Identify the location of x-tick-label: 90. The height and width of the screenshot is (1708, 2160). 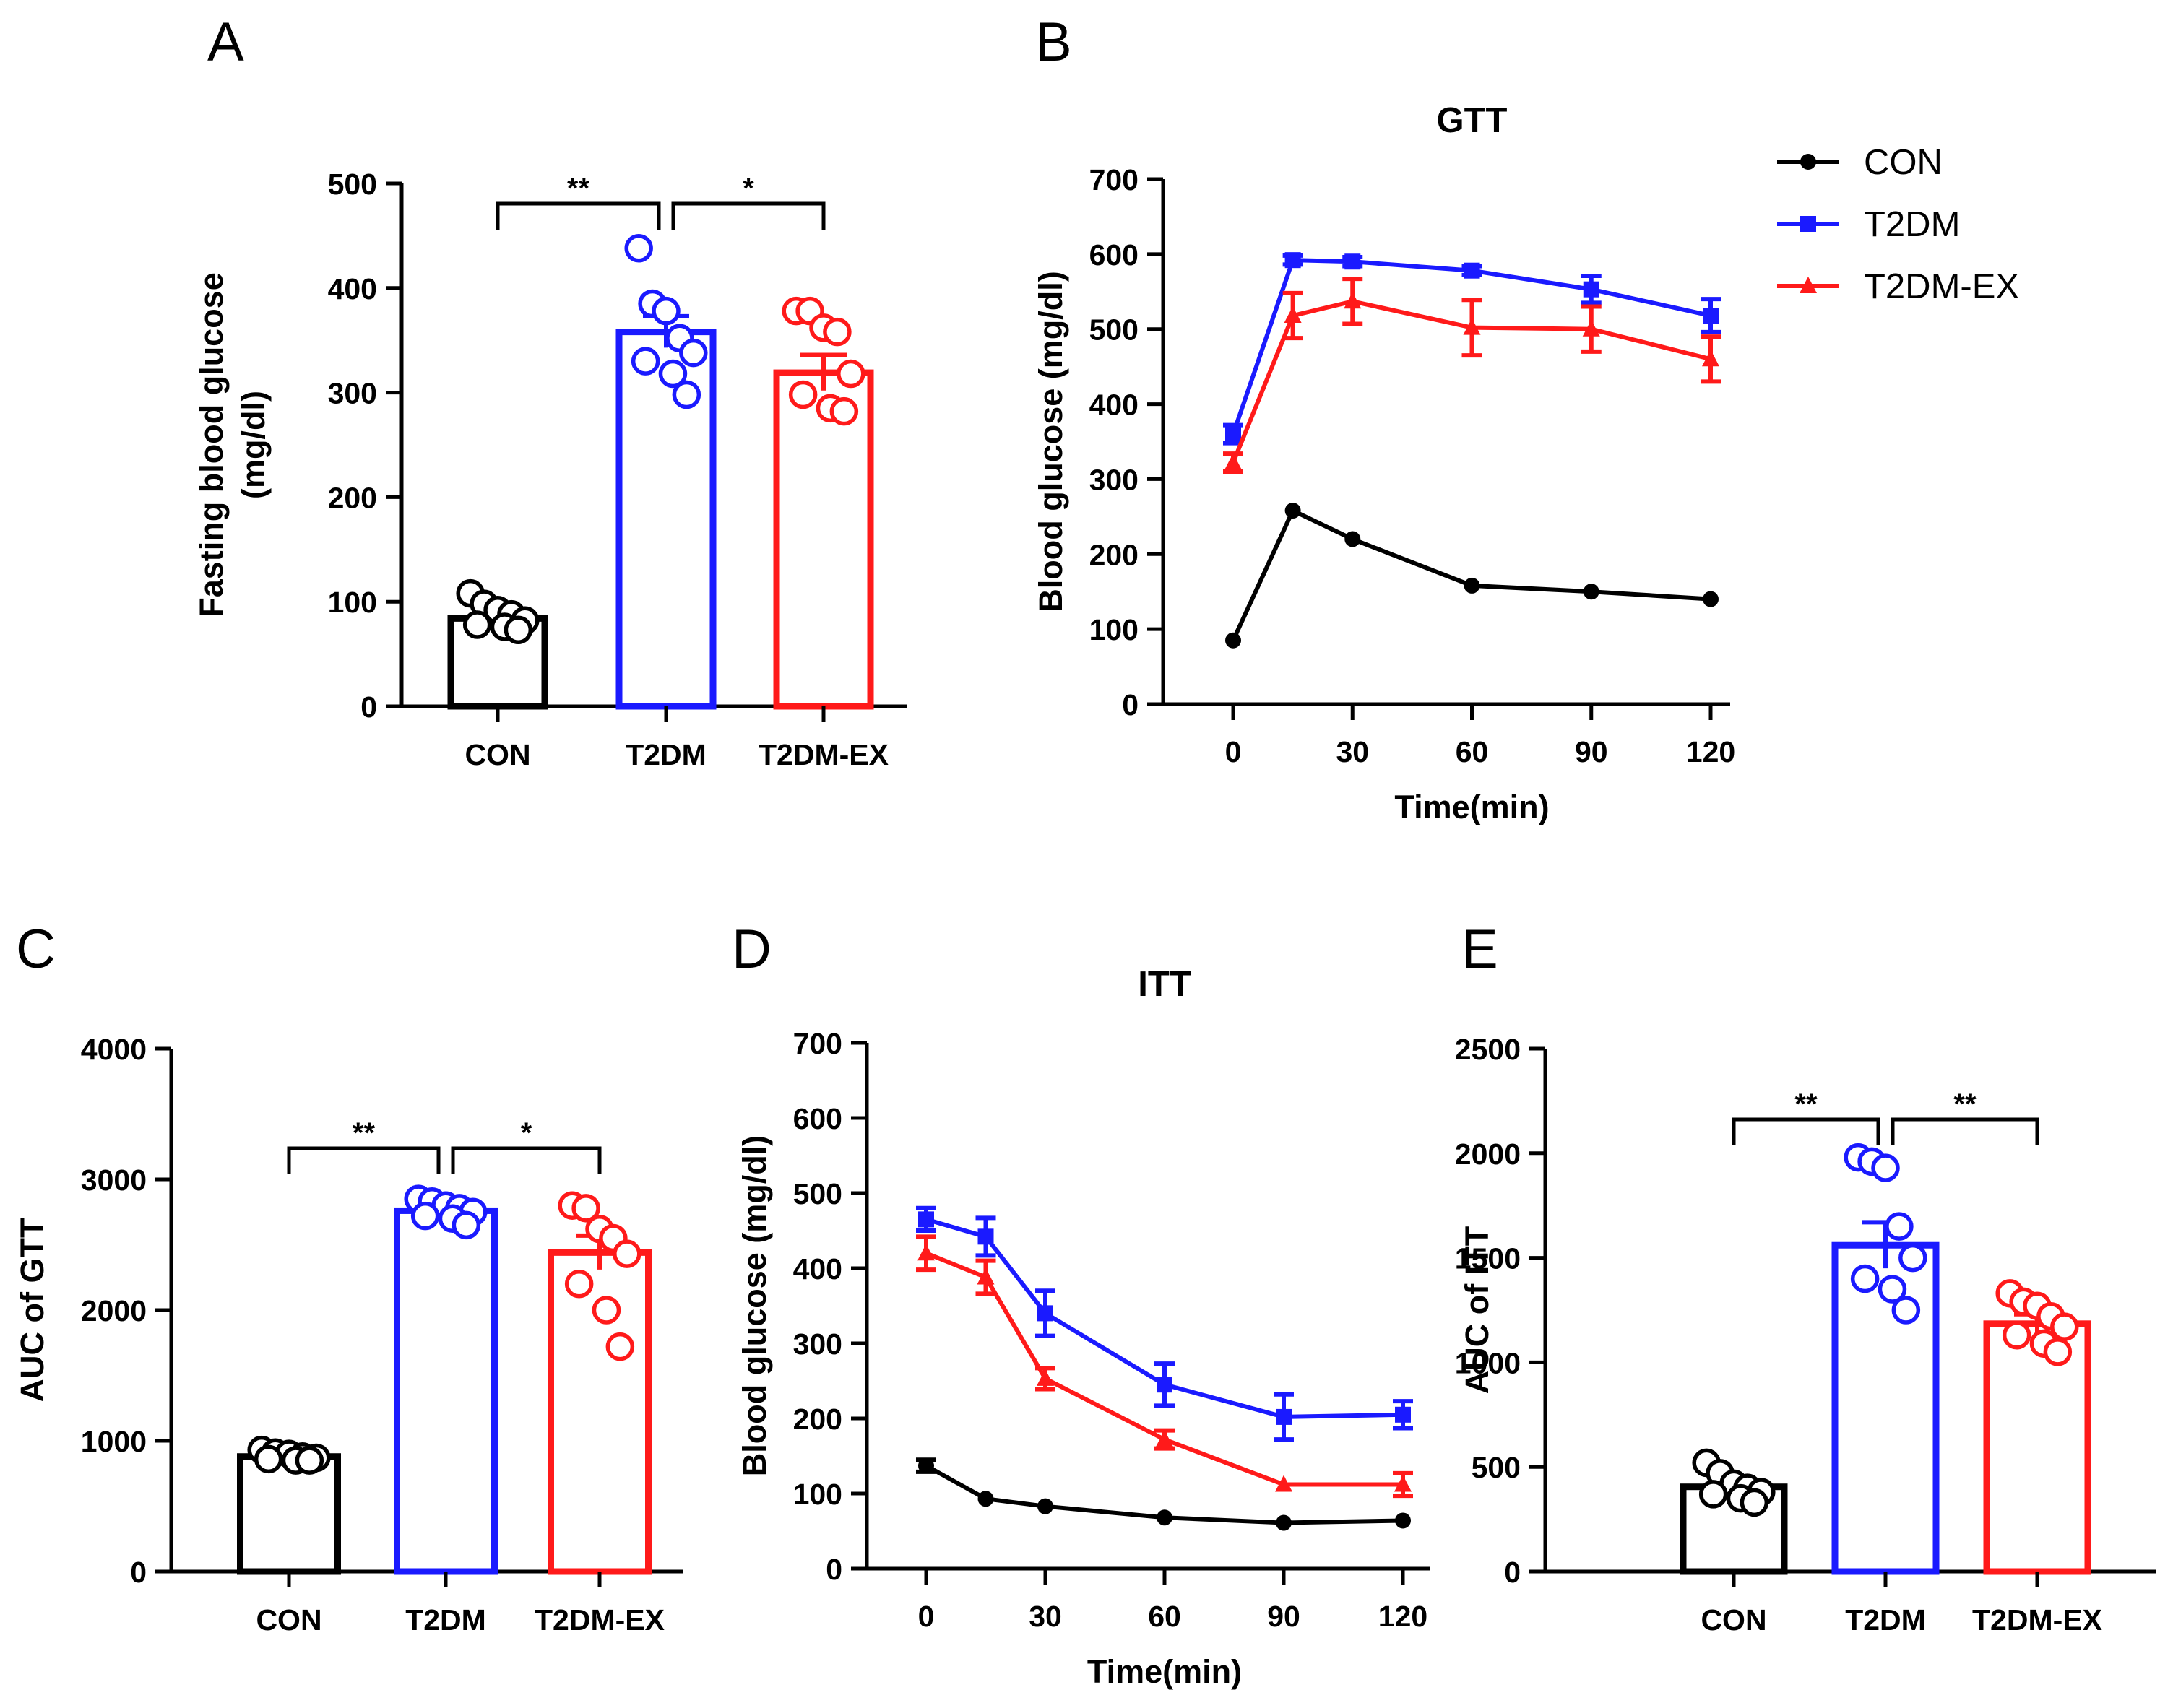
(1283, 1616).